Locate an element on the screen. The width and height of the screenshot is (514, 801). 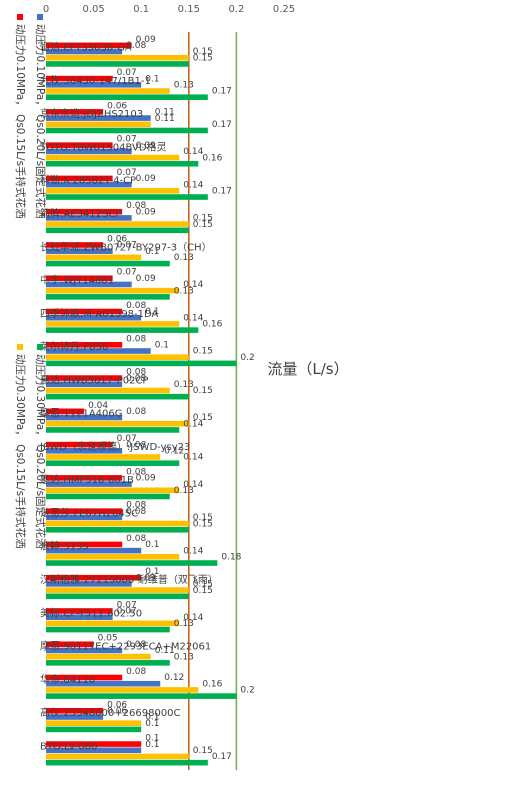
category-label: 高仪:23348000+26698000C is located at coordinates (110, 712).